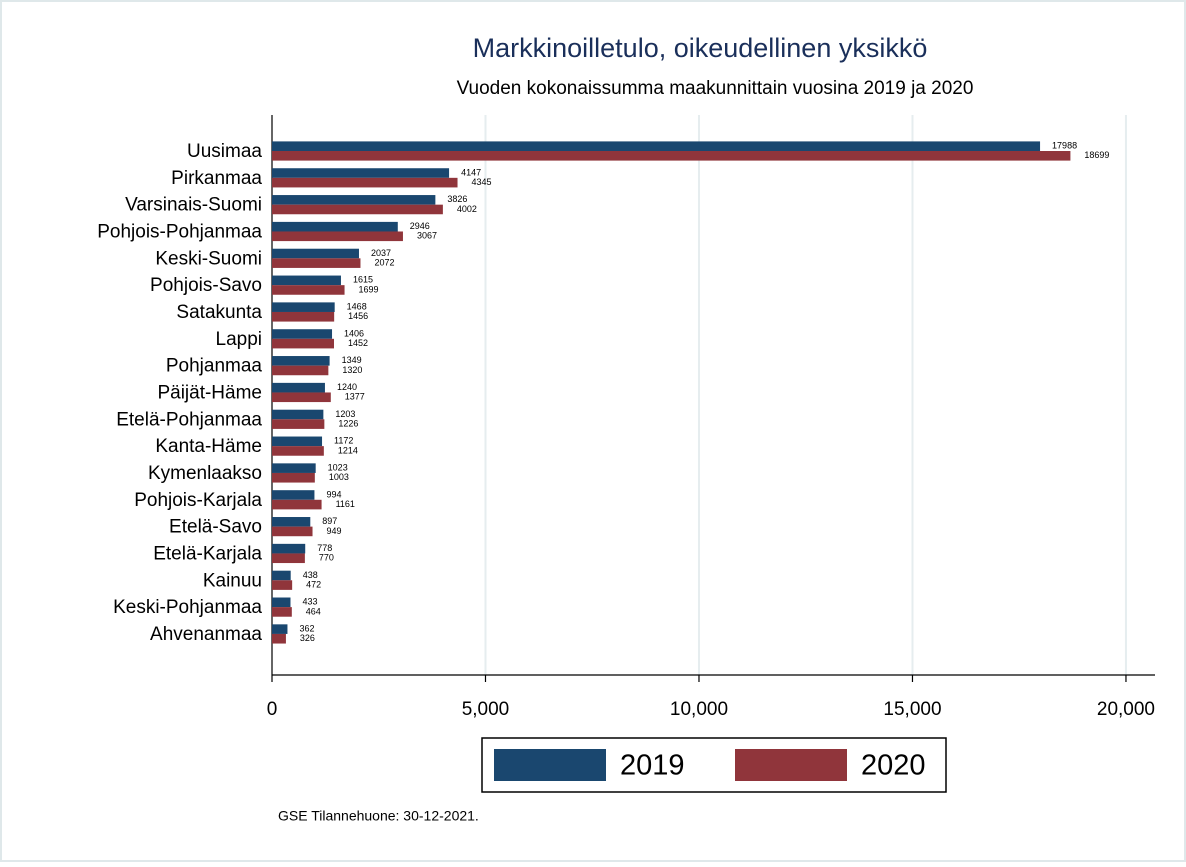 The width and height of the screenshot is (1186, 867). I want to click on y-tick-label: Keski-Suomi, so click(208, 258).